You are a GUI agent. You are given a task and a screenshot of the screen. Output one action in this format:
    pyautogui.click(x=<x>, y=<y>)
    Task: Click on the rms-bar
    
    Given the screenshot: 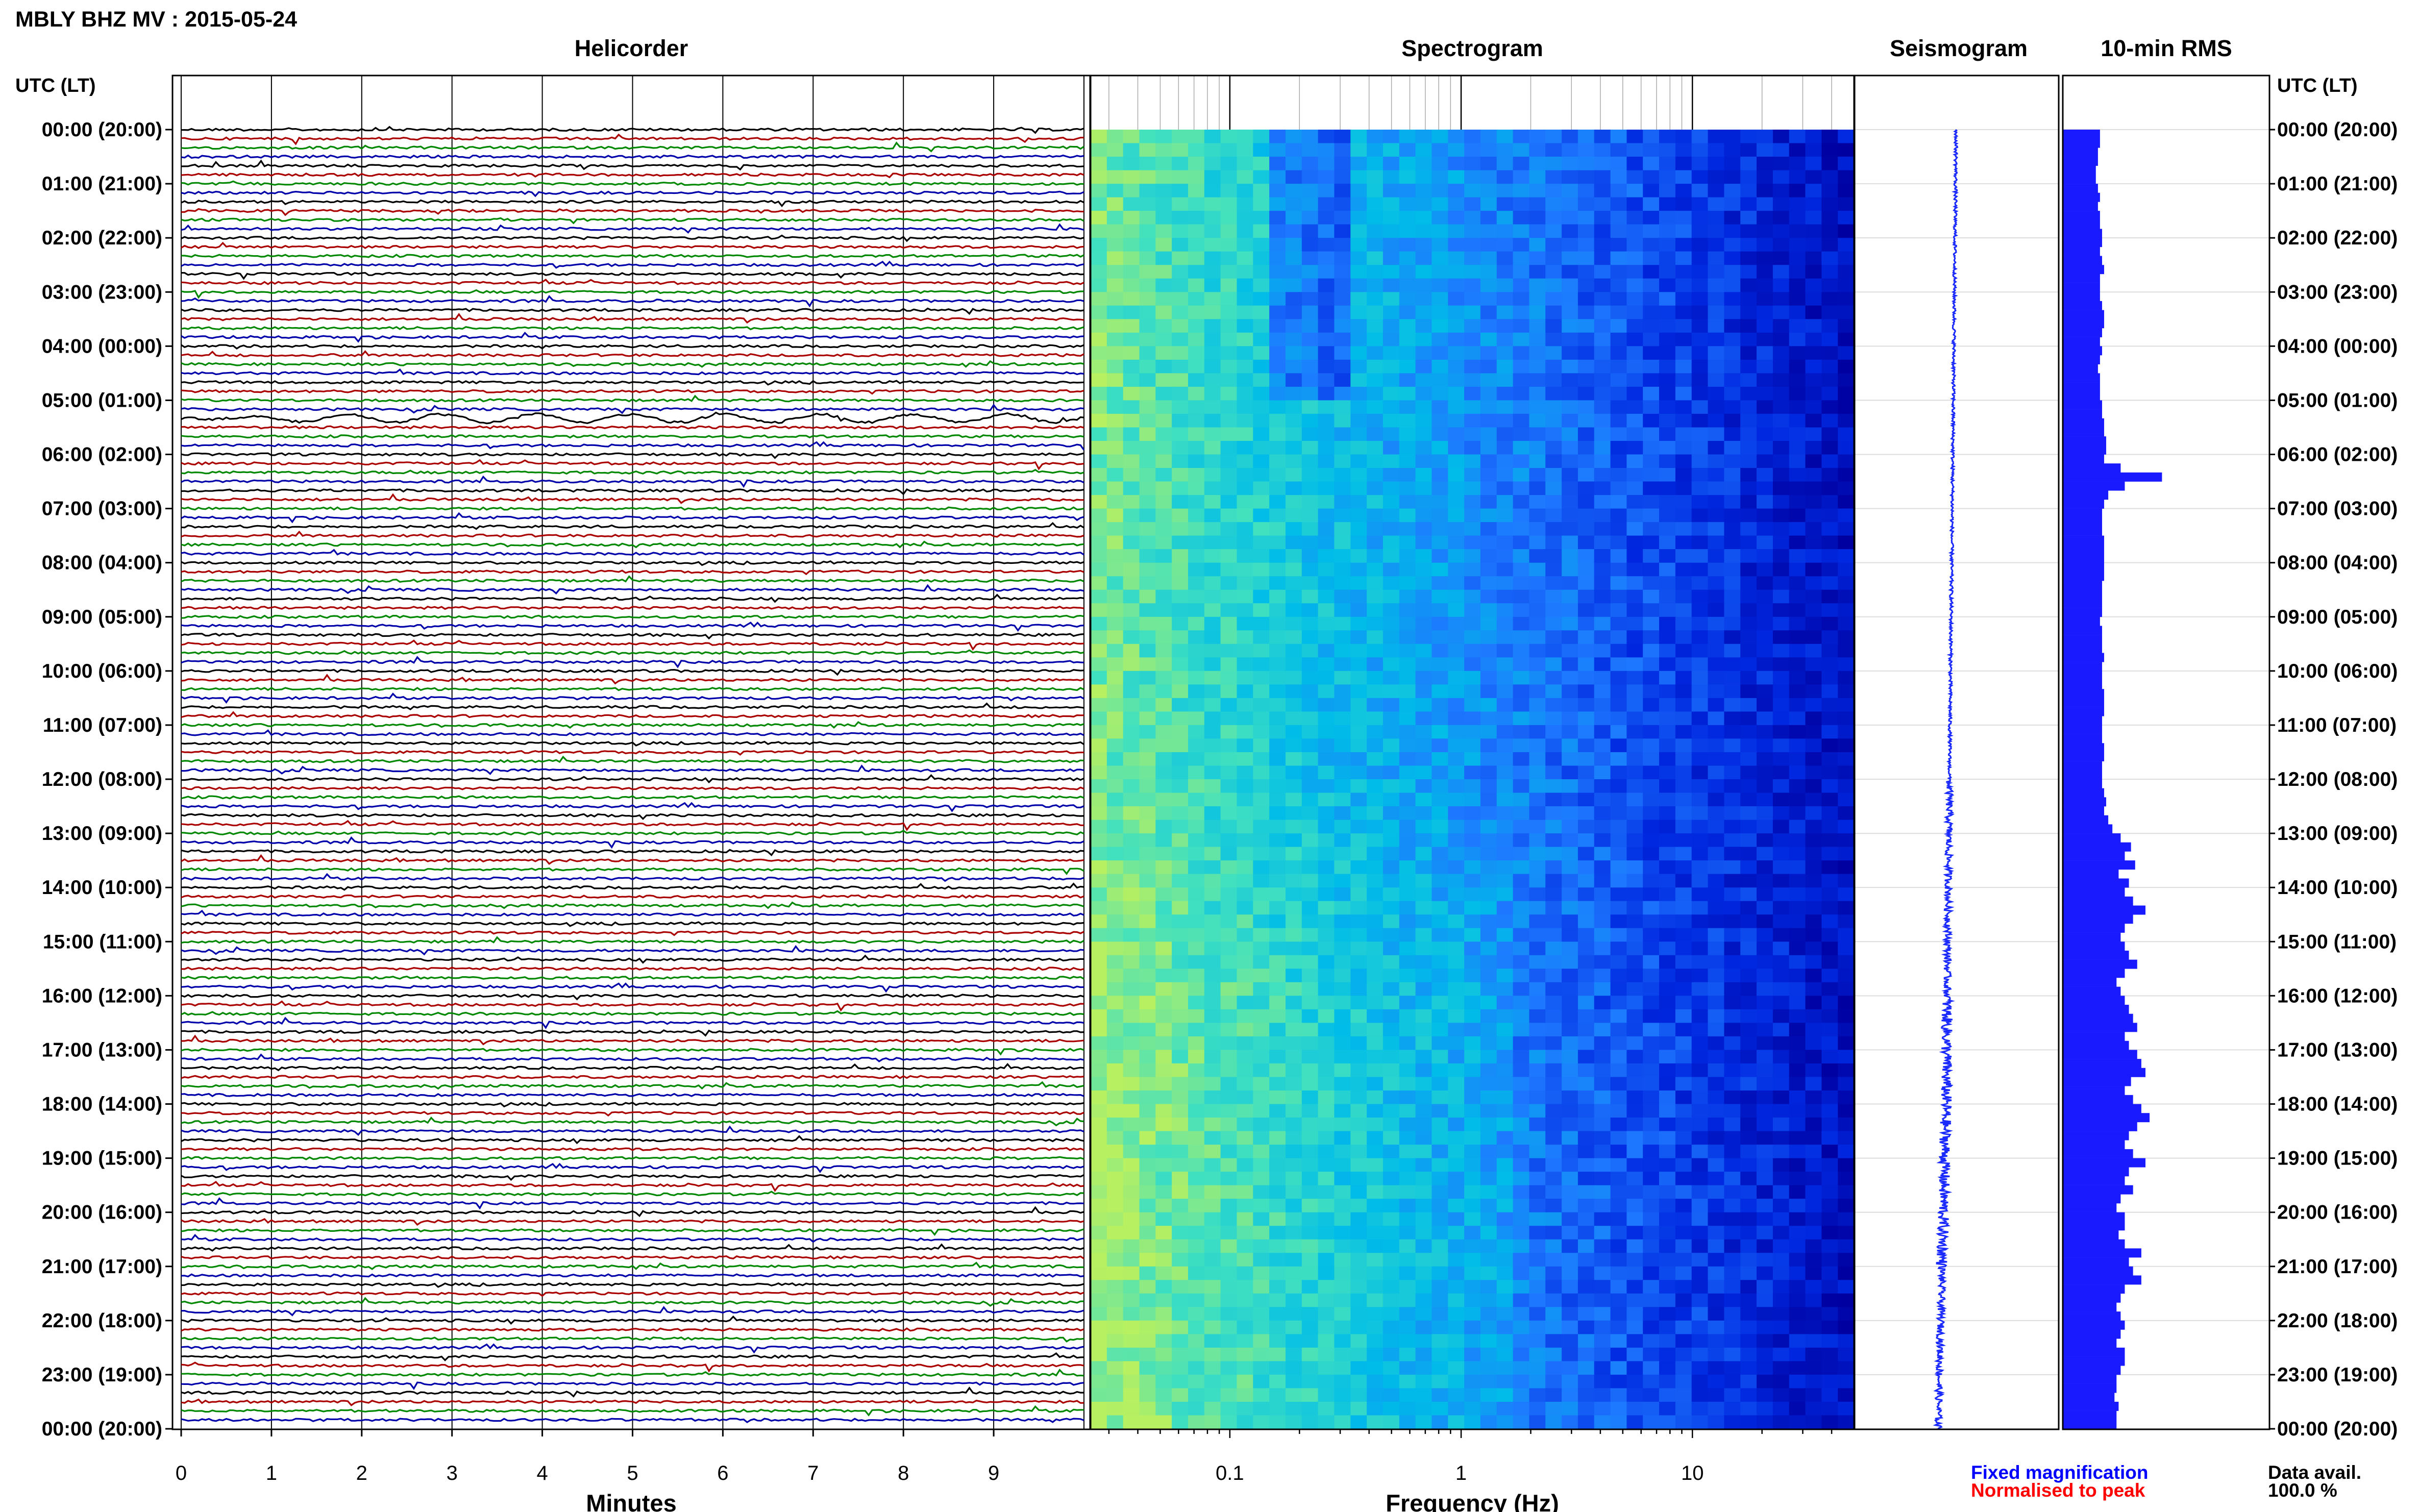 What is the action you would take?
    pyautogui.click(x=2082, y=414)
    